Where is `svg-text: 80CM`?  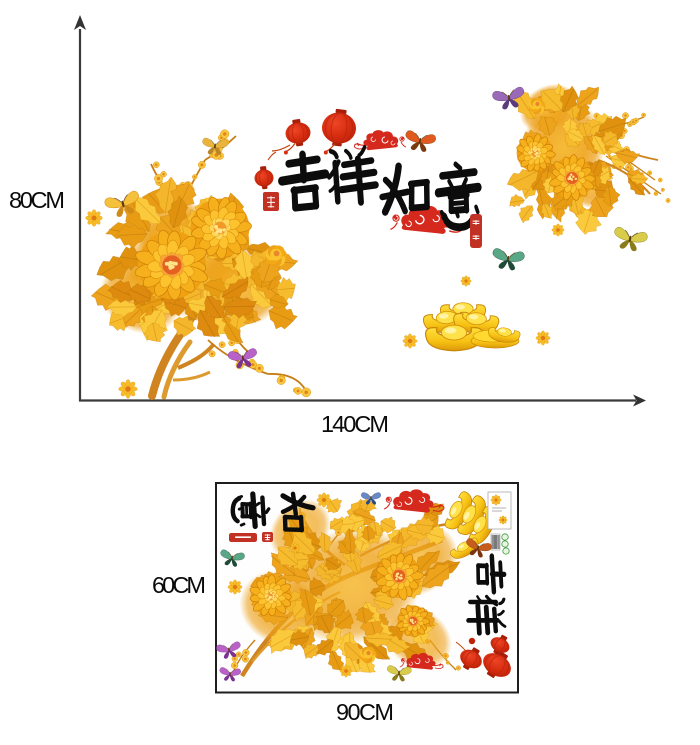
svg-text: 80CM is located at coordinates (37, 200).